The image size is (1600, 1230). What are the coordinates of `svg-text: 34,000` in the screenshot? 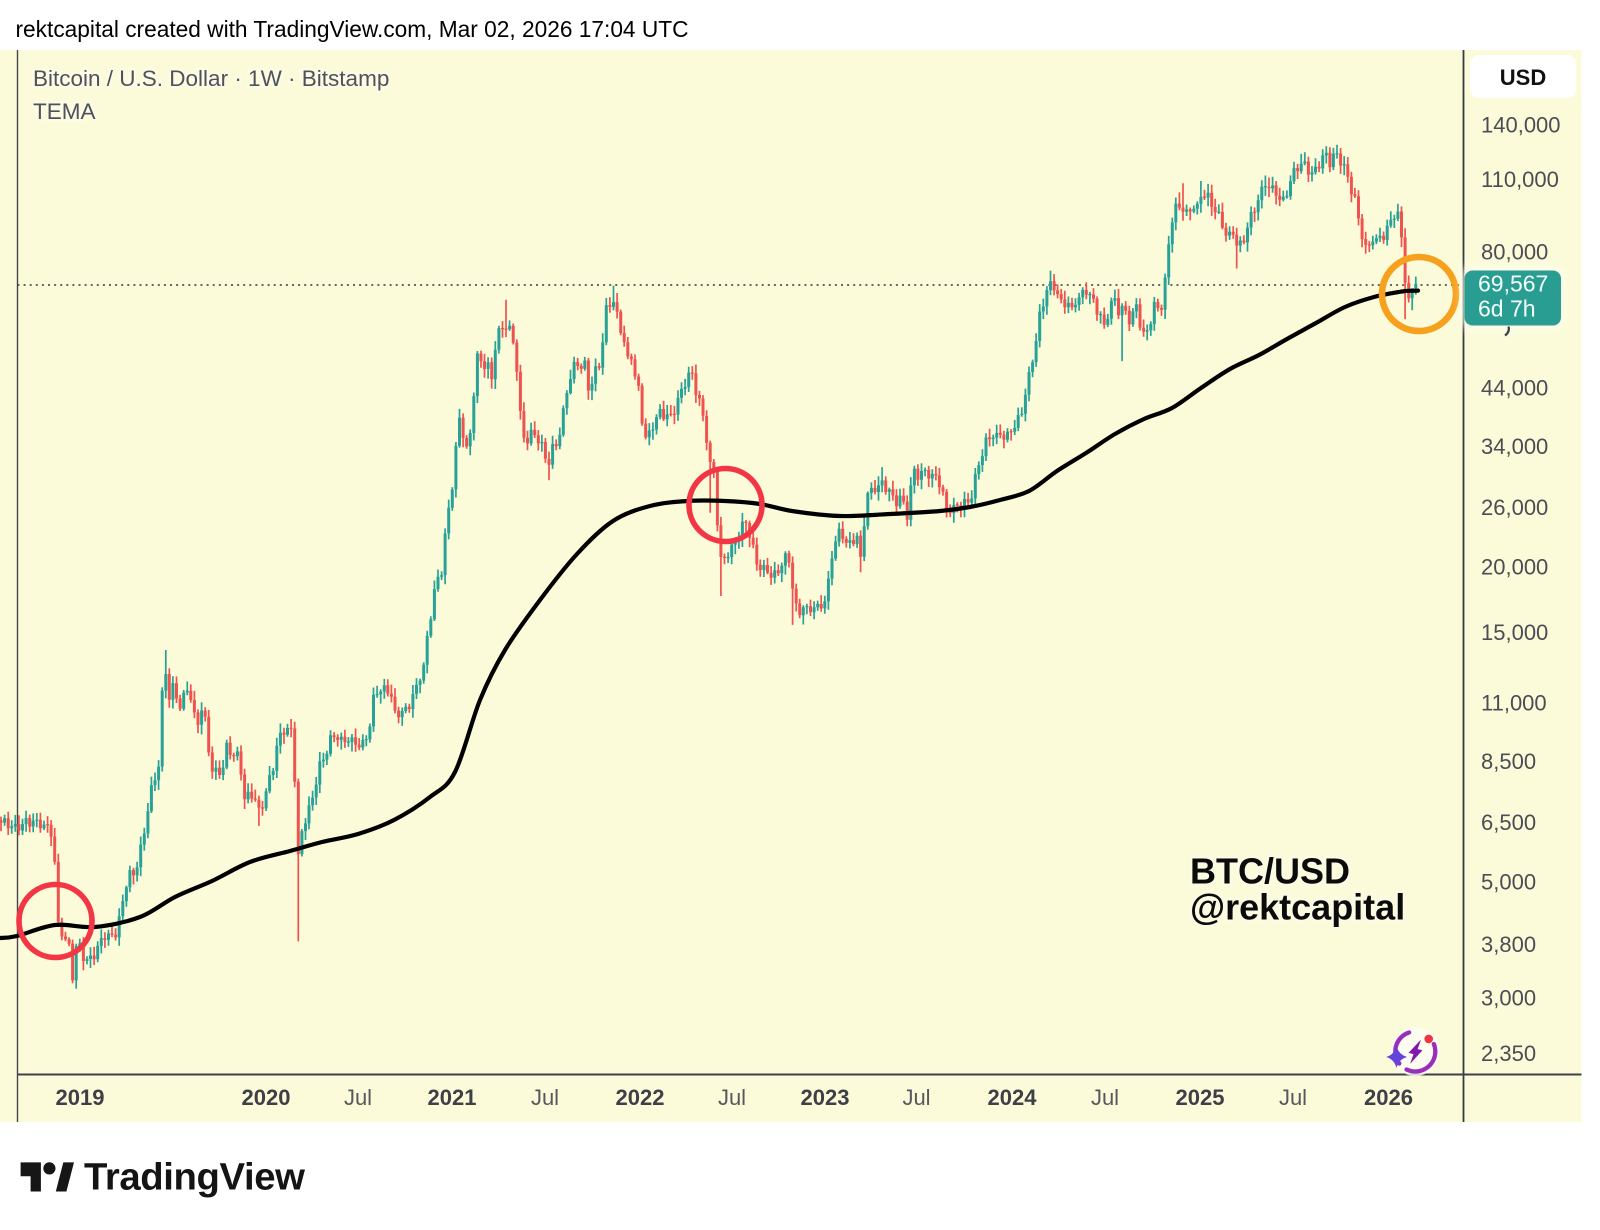 It's located at (1514, 446).